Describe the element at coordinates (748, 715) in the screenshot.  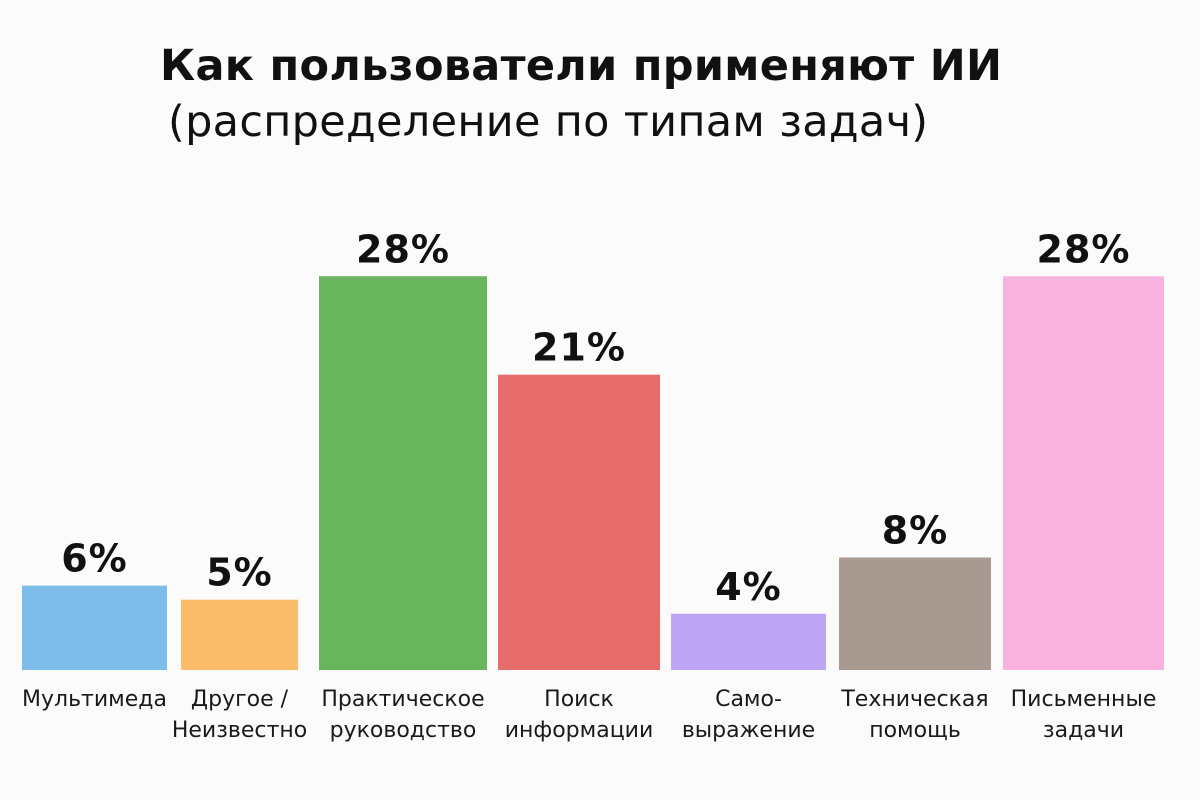
I see `category-label-4: Само-выражение` at that location.